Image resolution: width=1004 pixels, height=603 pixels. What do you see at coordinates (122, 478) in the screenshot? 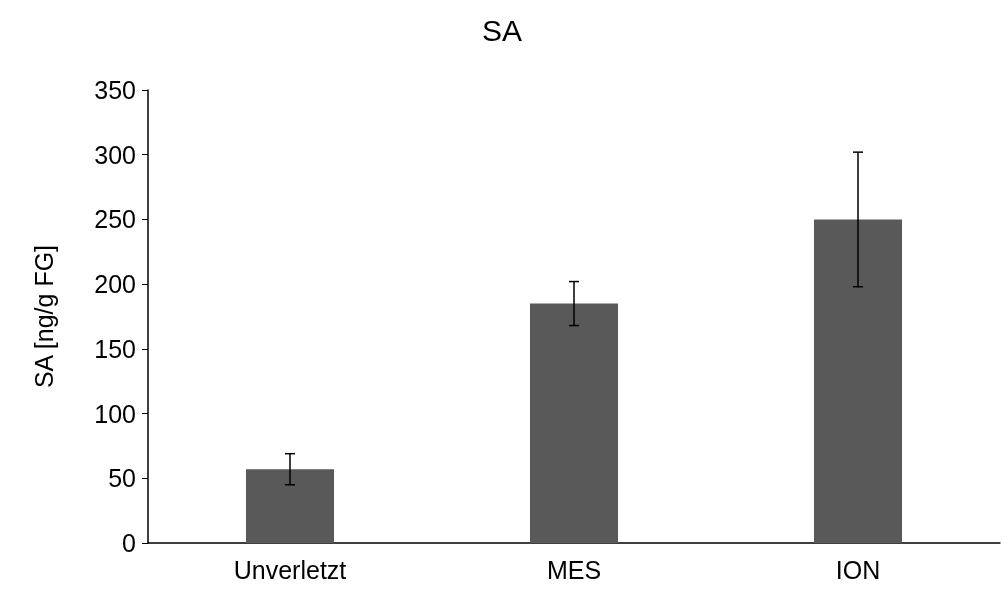
I see `y-tick-label: 50` at bounding box center [122, 478].